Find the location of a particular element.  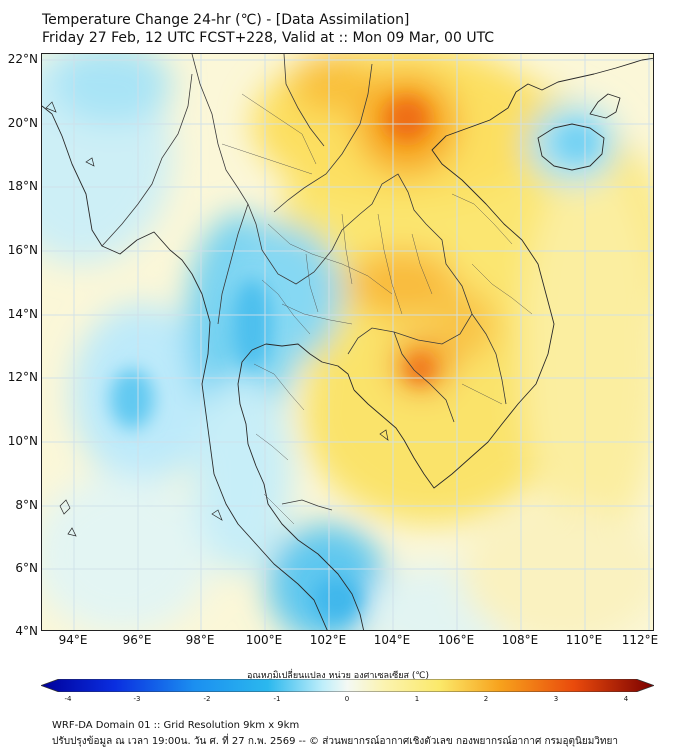

colorbar-tick: -1 is located at coordinates (277, 699).